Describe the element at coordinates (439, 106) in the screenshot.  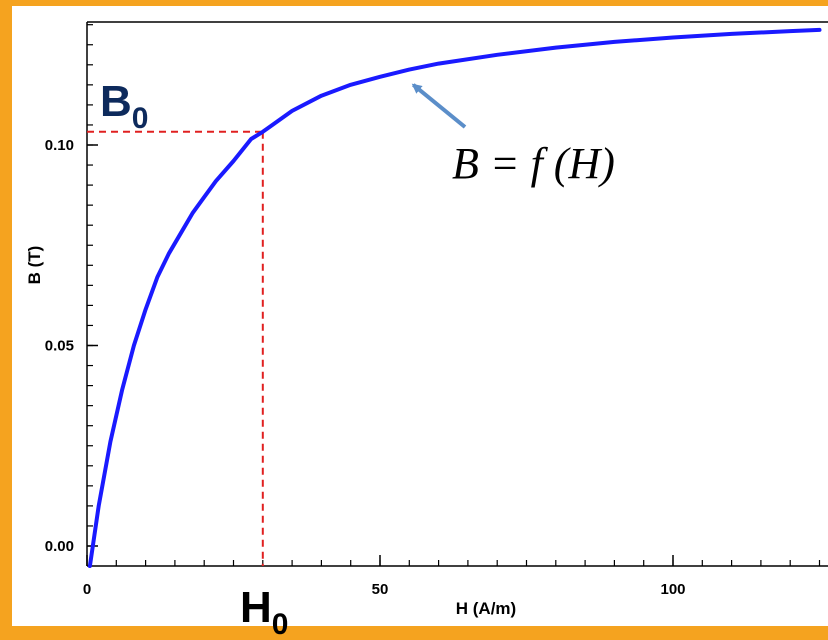
I see `annotation-arrow` at that location.